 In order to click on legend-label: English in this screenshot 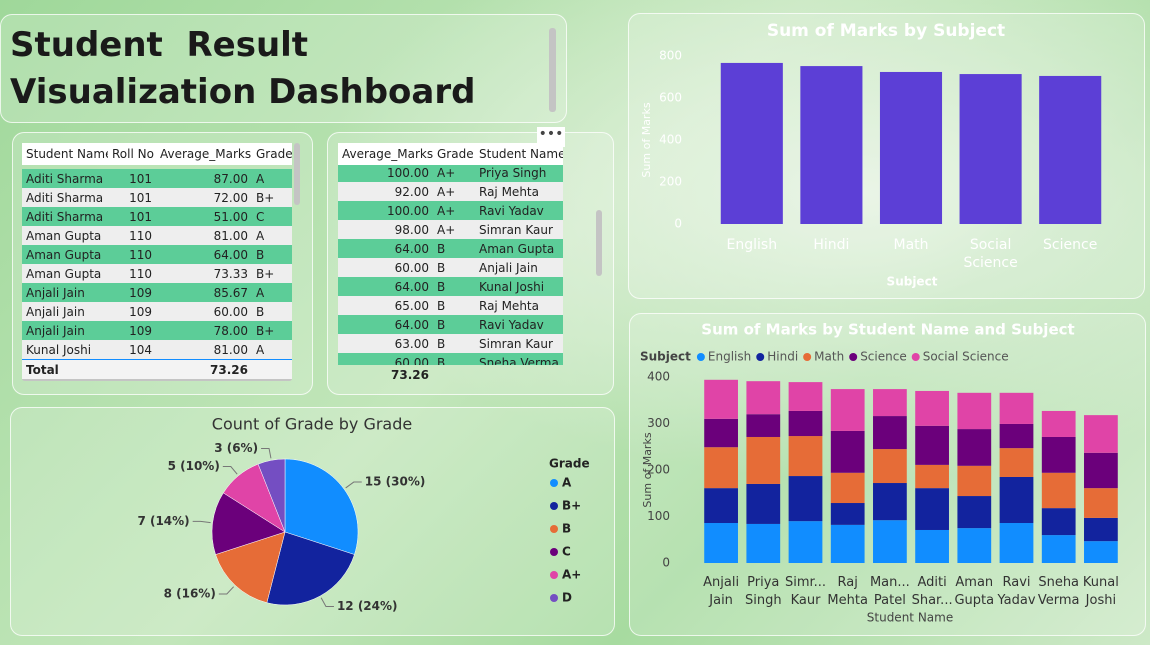, I will do `click(729, 357)`.